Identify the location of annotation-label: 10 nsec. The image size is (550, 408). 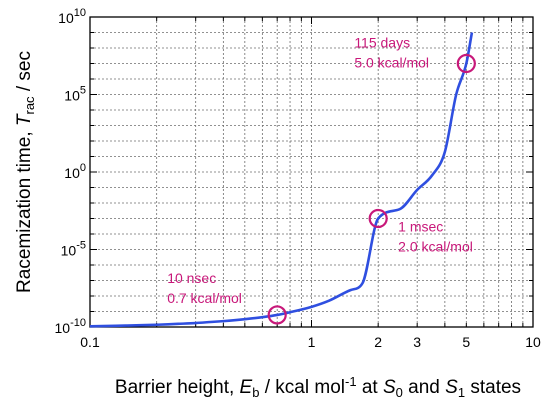
(191, 278).